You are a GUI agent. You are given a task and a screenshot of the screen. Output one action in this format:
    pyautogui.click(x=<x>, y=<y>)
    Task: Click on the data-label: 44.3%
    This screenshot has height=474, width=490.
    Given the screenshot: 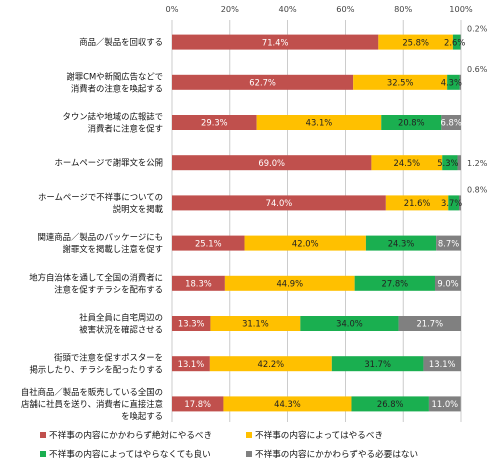 What is the action you would take?
    pyautogui.click(x=287, y=404)
    